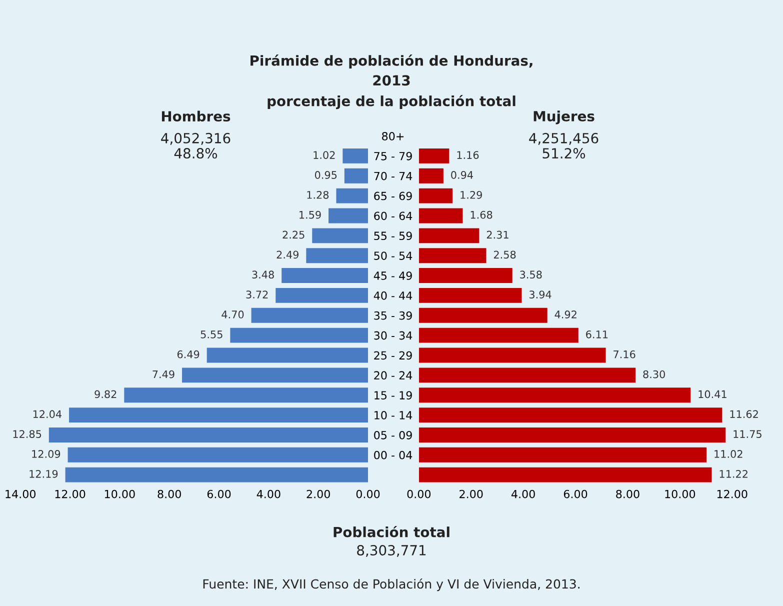  What do you see at coordinates (712, 394) in the screenshot?
I see `data-label: 10.41` at bounding box center [712, 394].